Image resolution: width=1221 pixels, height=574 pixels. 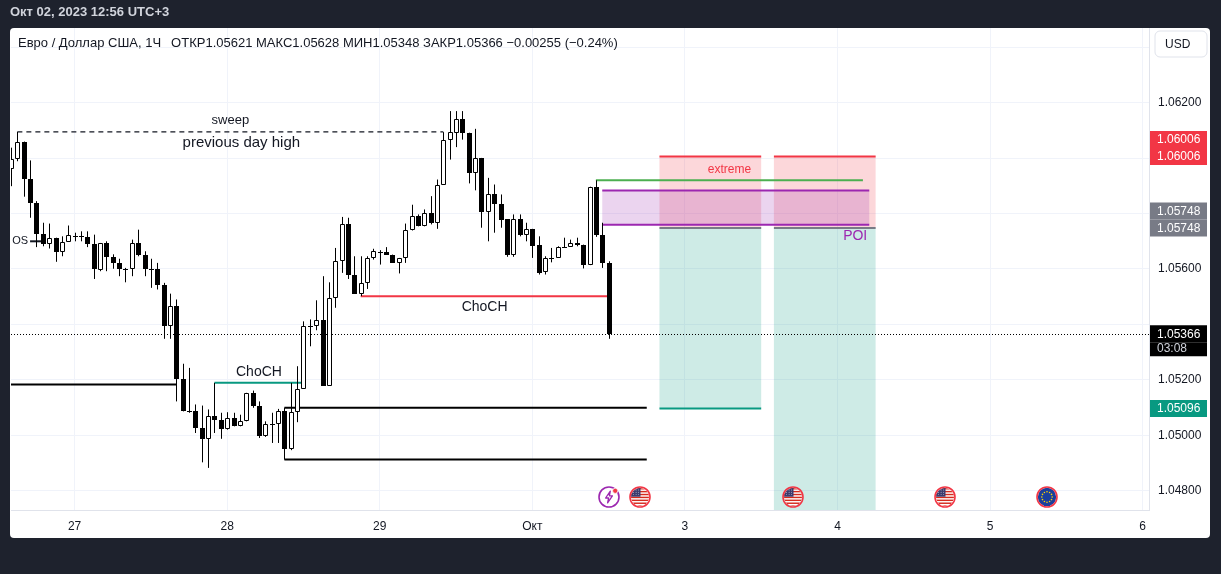 What do you see at coordinates (1180, 379) in the screenshot?
I see `y-tick-label: 1.05200` at bounding box center [1180, 379].